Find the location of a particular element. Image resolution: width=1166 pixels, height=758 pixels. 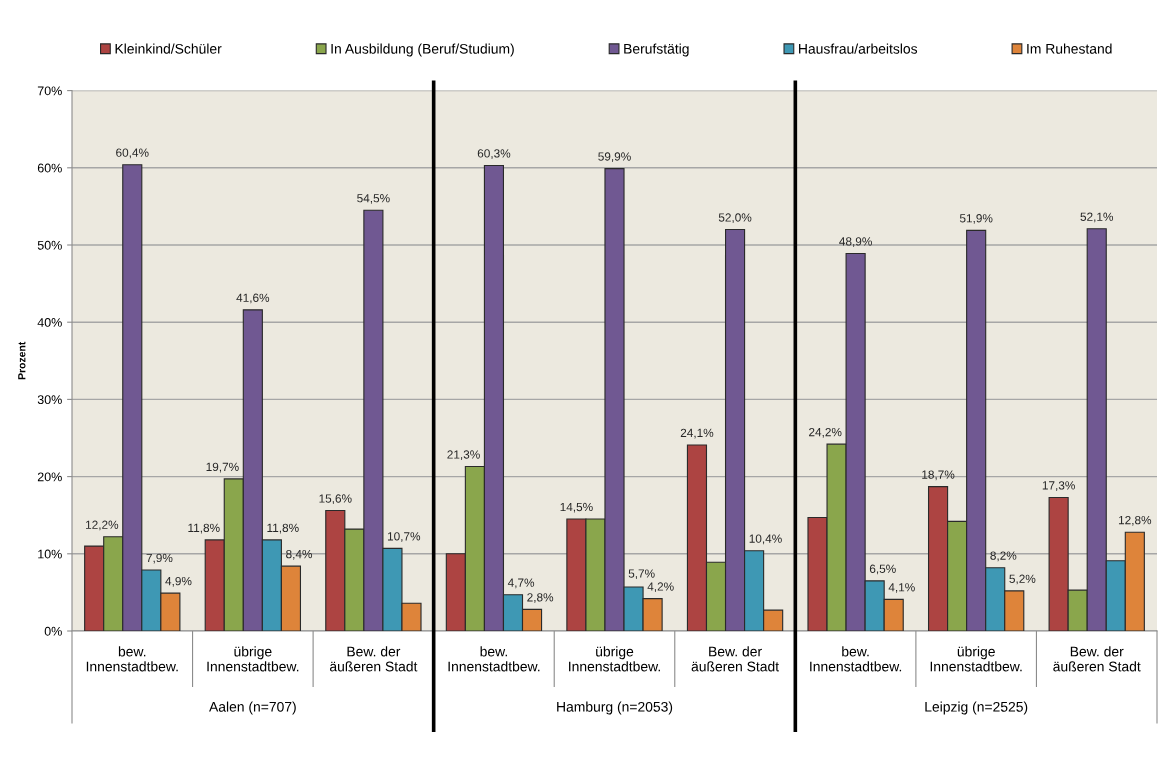

data-label: 12,8% is located at coordinates (1135, 520).